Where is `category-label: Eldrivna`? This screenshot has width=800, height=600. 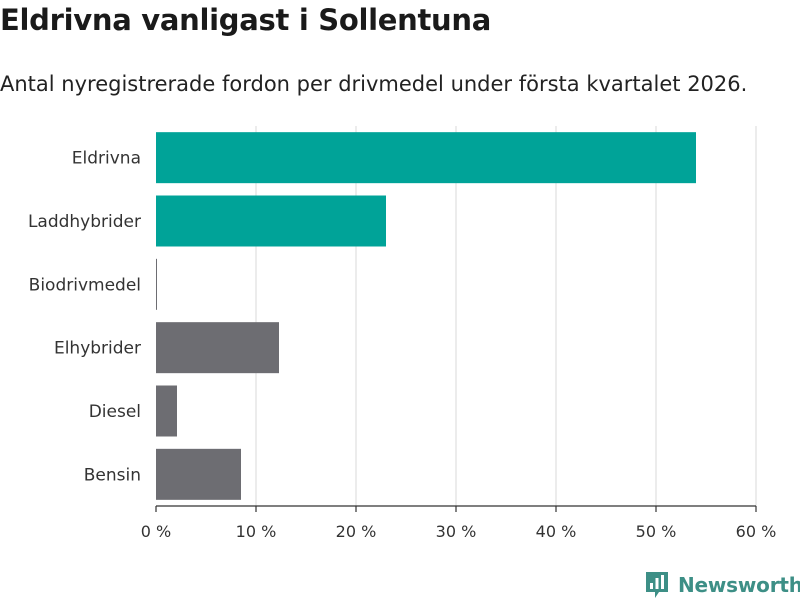
category-label: Eldrivna is located at coordinates (106, 159).